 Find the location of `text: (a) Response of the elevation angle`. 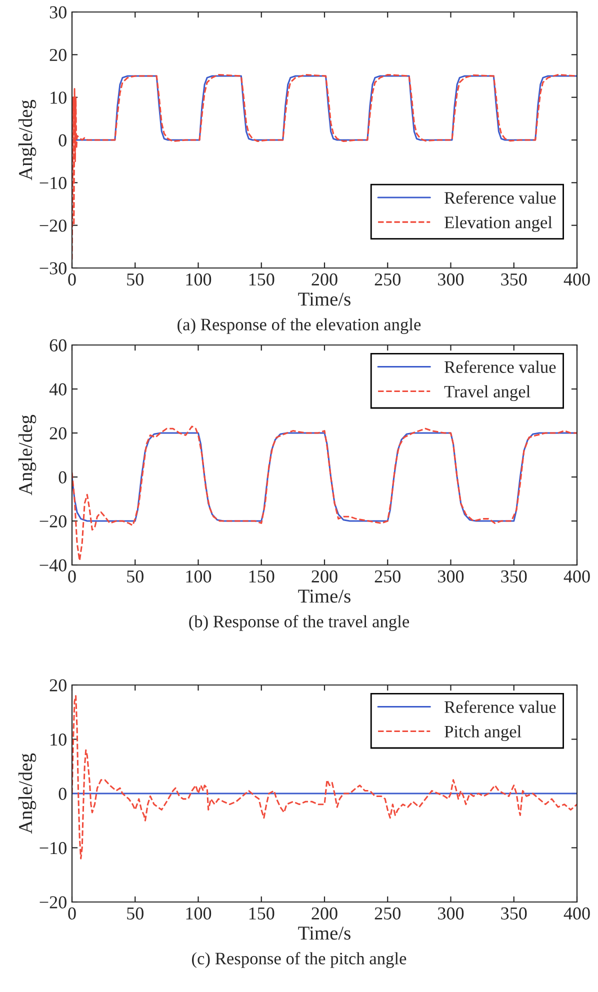

text: (a) Response of the elevation angle is located at coordinates (299, 326).